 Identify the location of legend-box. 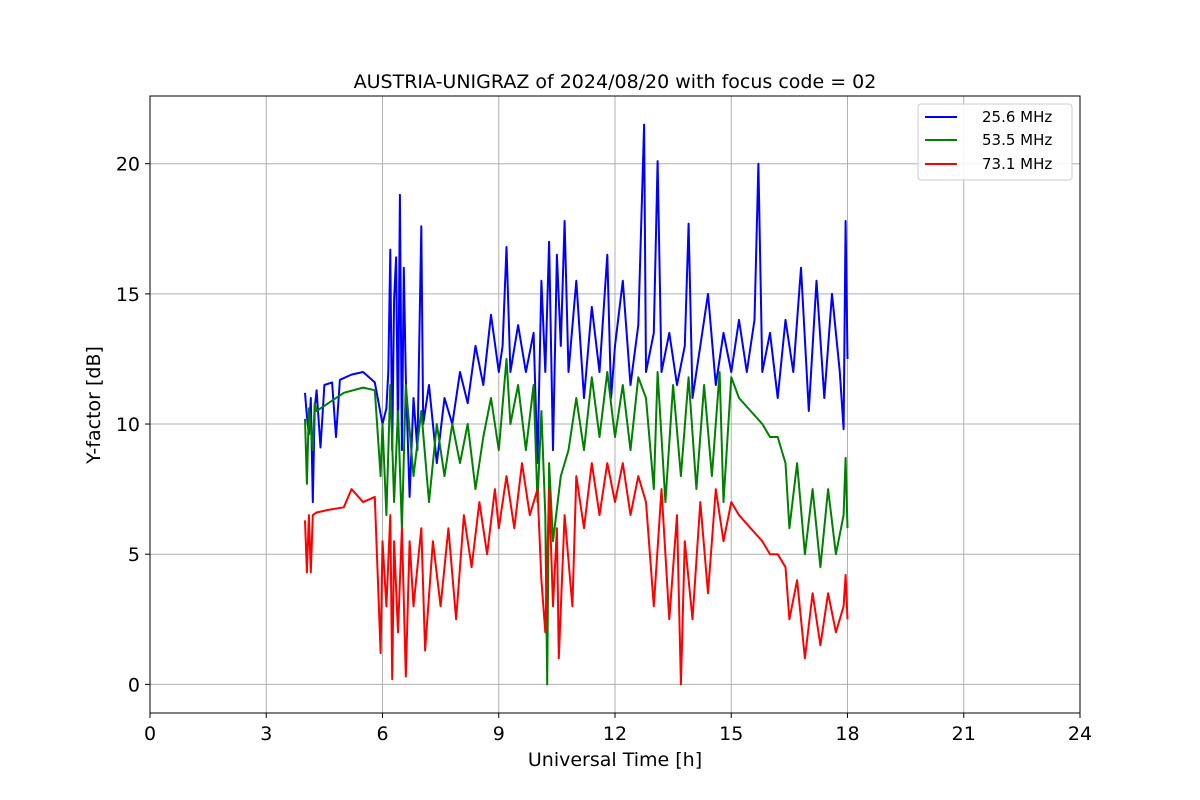
(995, 142).